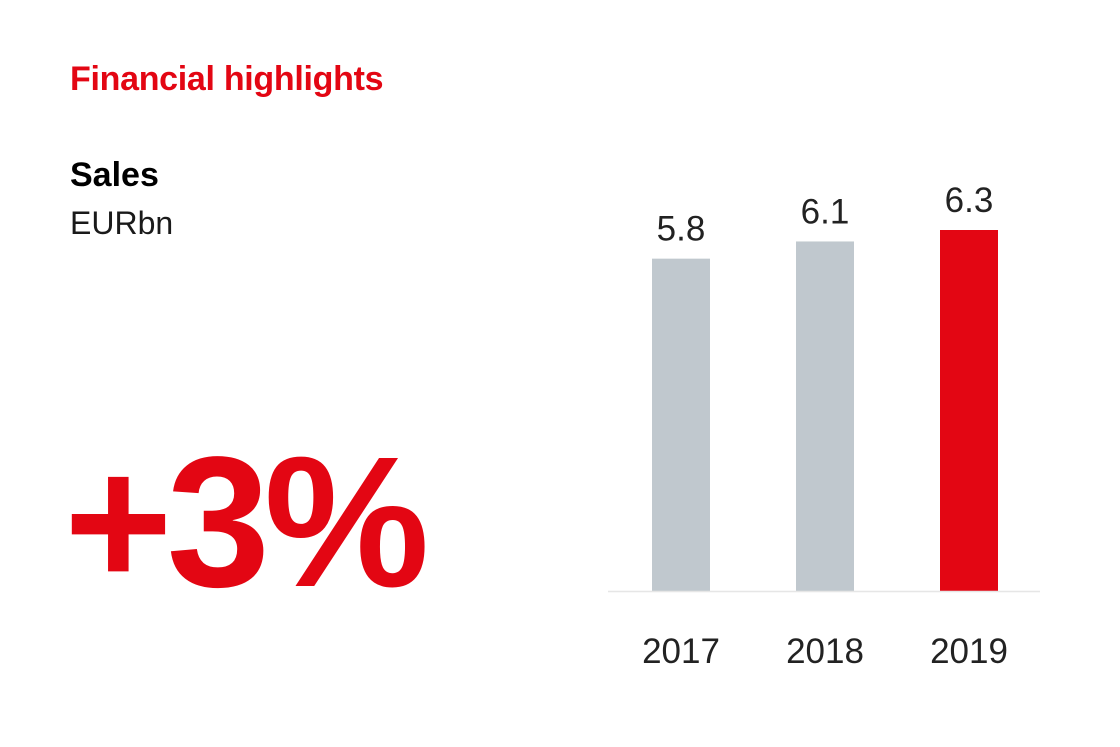 The width and height of the screenshot is (1120, 747). Describe the element at coordinates (227, 79) in the screenshot. I see `page-title: Financial highlights` at that location.